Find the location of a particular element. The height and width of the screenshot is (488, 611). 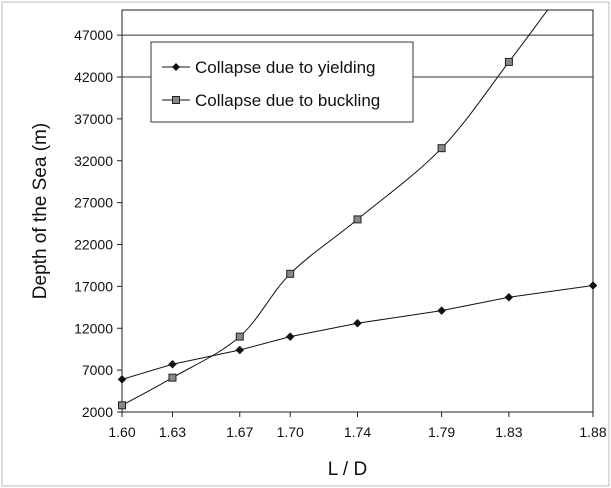

x-tick-label: 1.60 is located at coordinates (121, 432).